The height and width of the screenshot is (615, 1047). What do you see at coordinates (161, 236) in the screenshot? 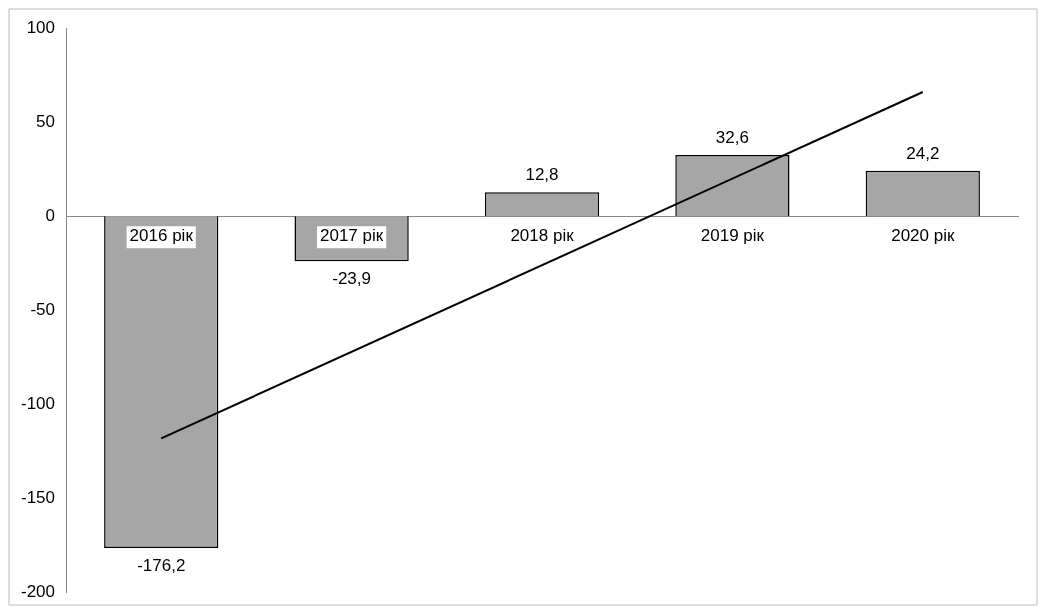
I see `x-tick-label: 2016 рік` at bounding box center [161, 236].